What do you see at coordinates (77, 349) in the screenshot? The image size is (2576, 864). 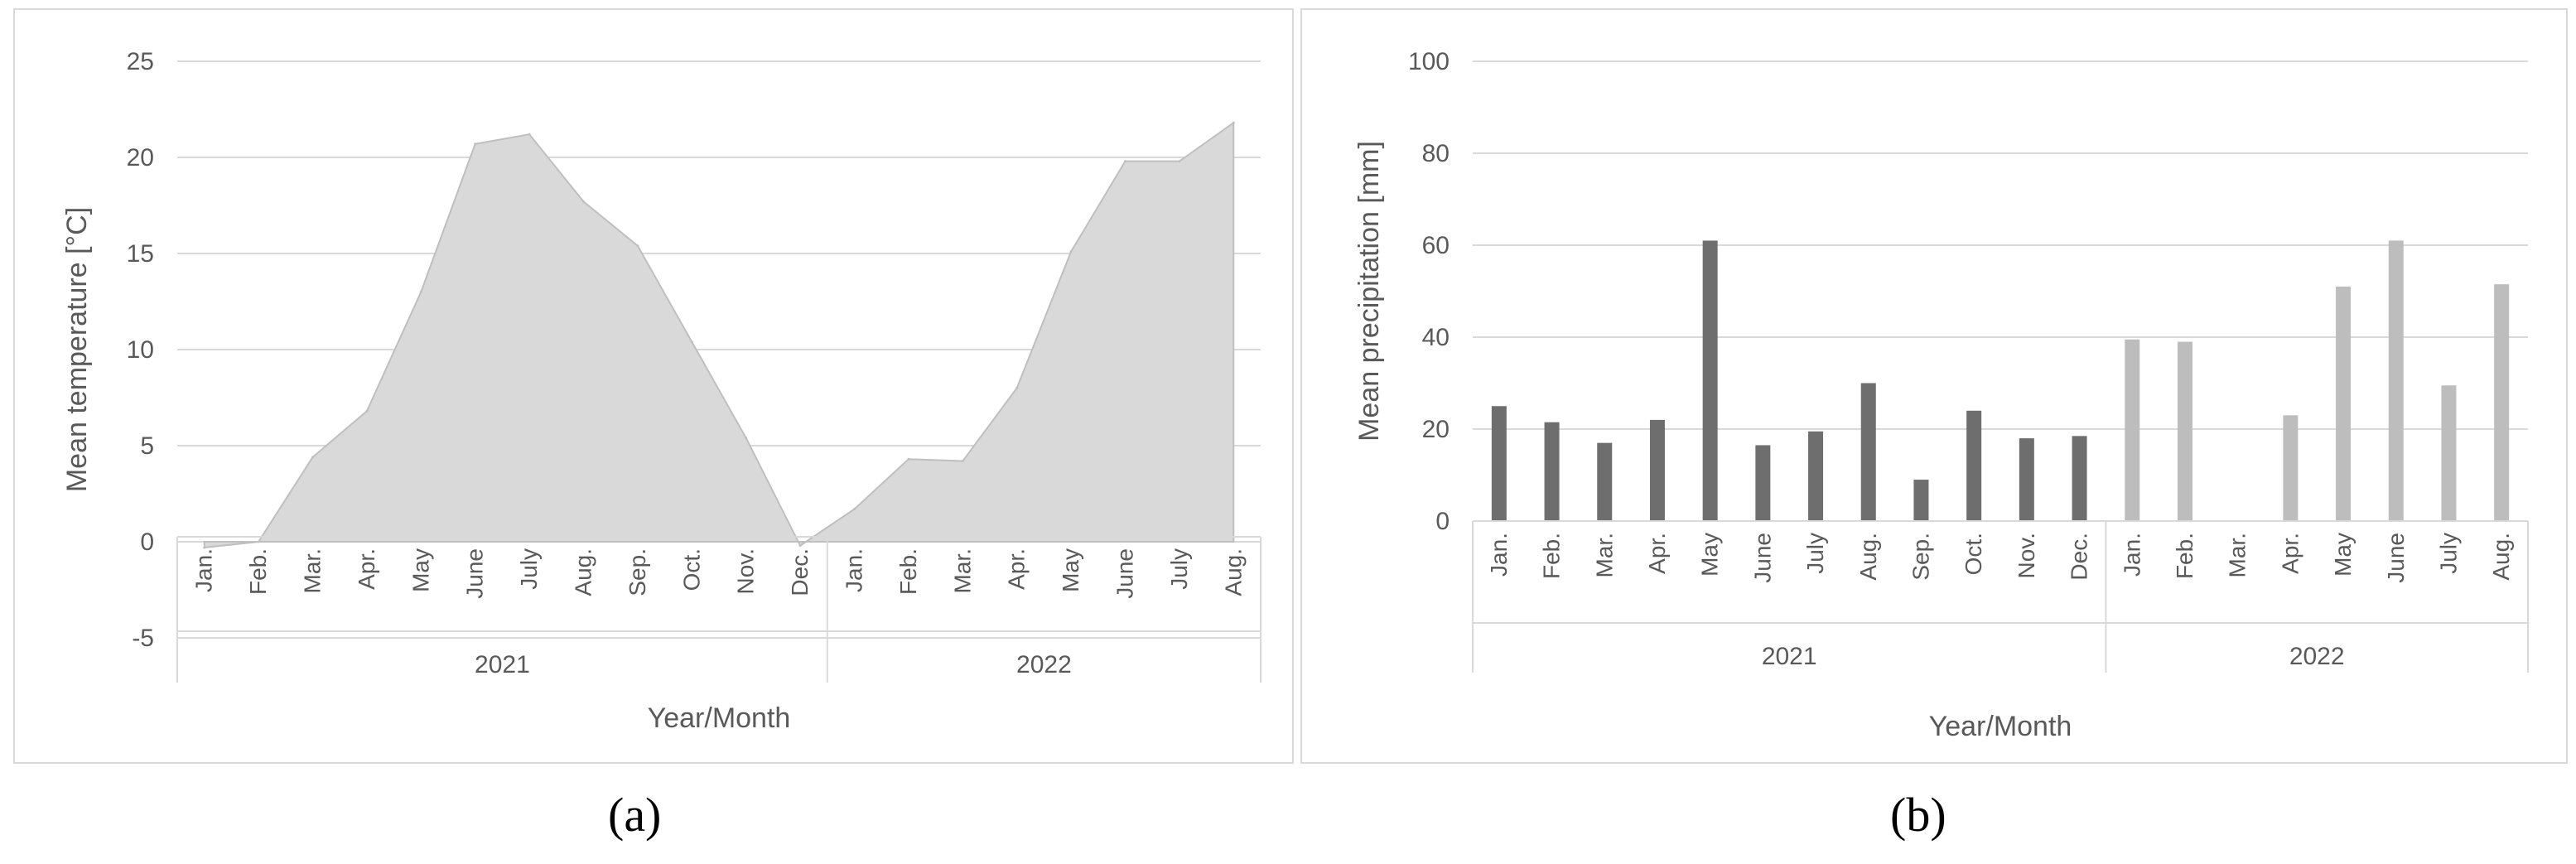 I see `y-axis-label: Mean temperature [°C]` at bounding box center [77, 349].